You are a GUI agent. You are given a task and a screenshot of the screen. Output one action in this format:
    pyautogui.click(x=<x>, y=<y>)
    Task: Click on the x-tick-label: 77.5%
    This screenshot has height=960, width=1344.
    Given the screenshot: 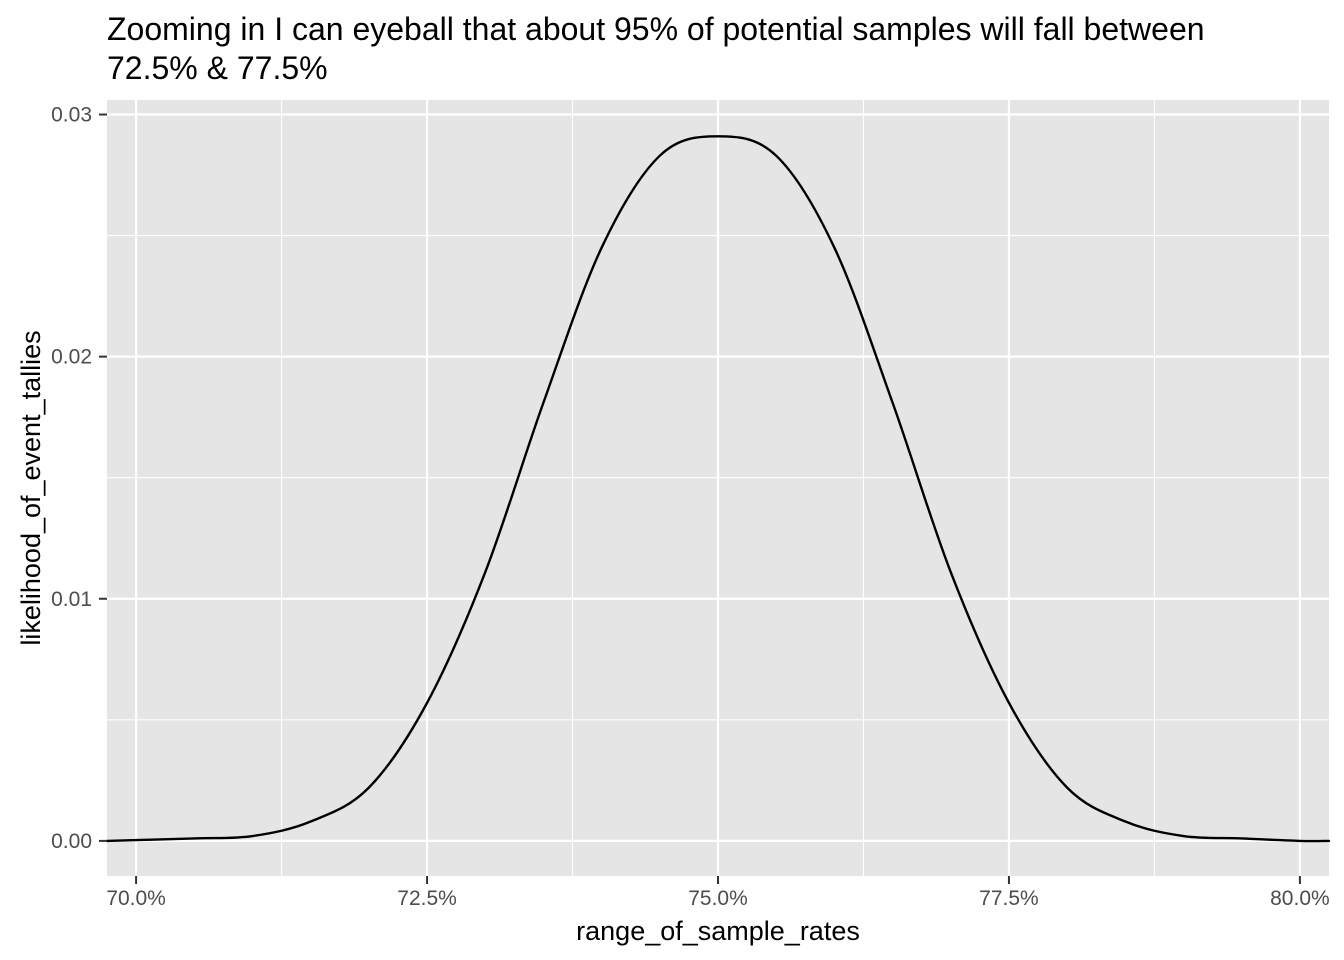 What is the action you would take?
    pyautogui.click(x=1009, y=898)
    